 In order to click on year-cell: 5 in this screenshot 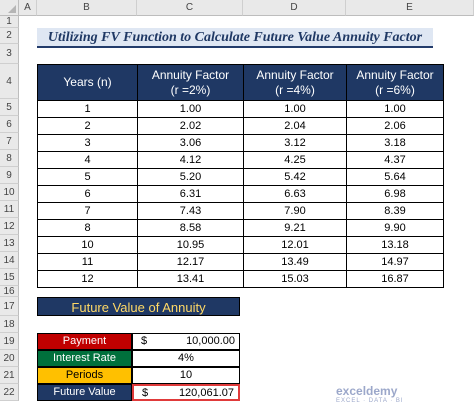, I will do `click(87, 177)`.